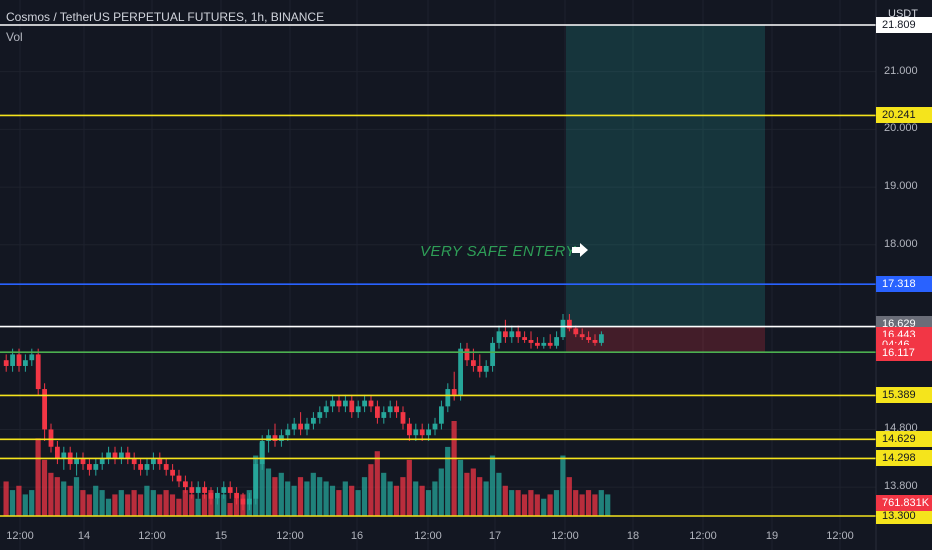 The width and height of the screenshot is (932, 550). I want to click on level-tag: 13.300, so click(904, 516).